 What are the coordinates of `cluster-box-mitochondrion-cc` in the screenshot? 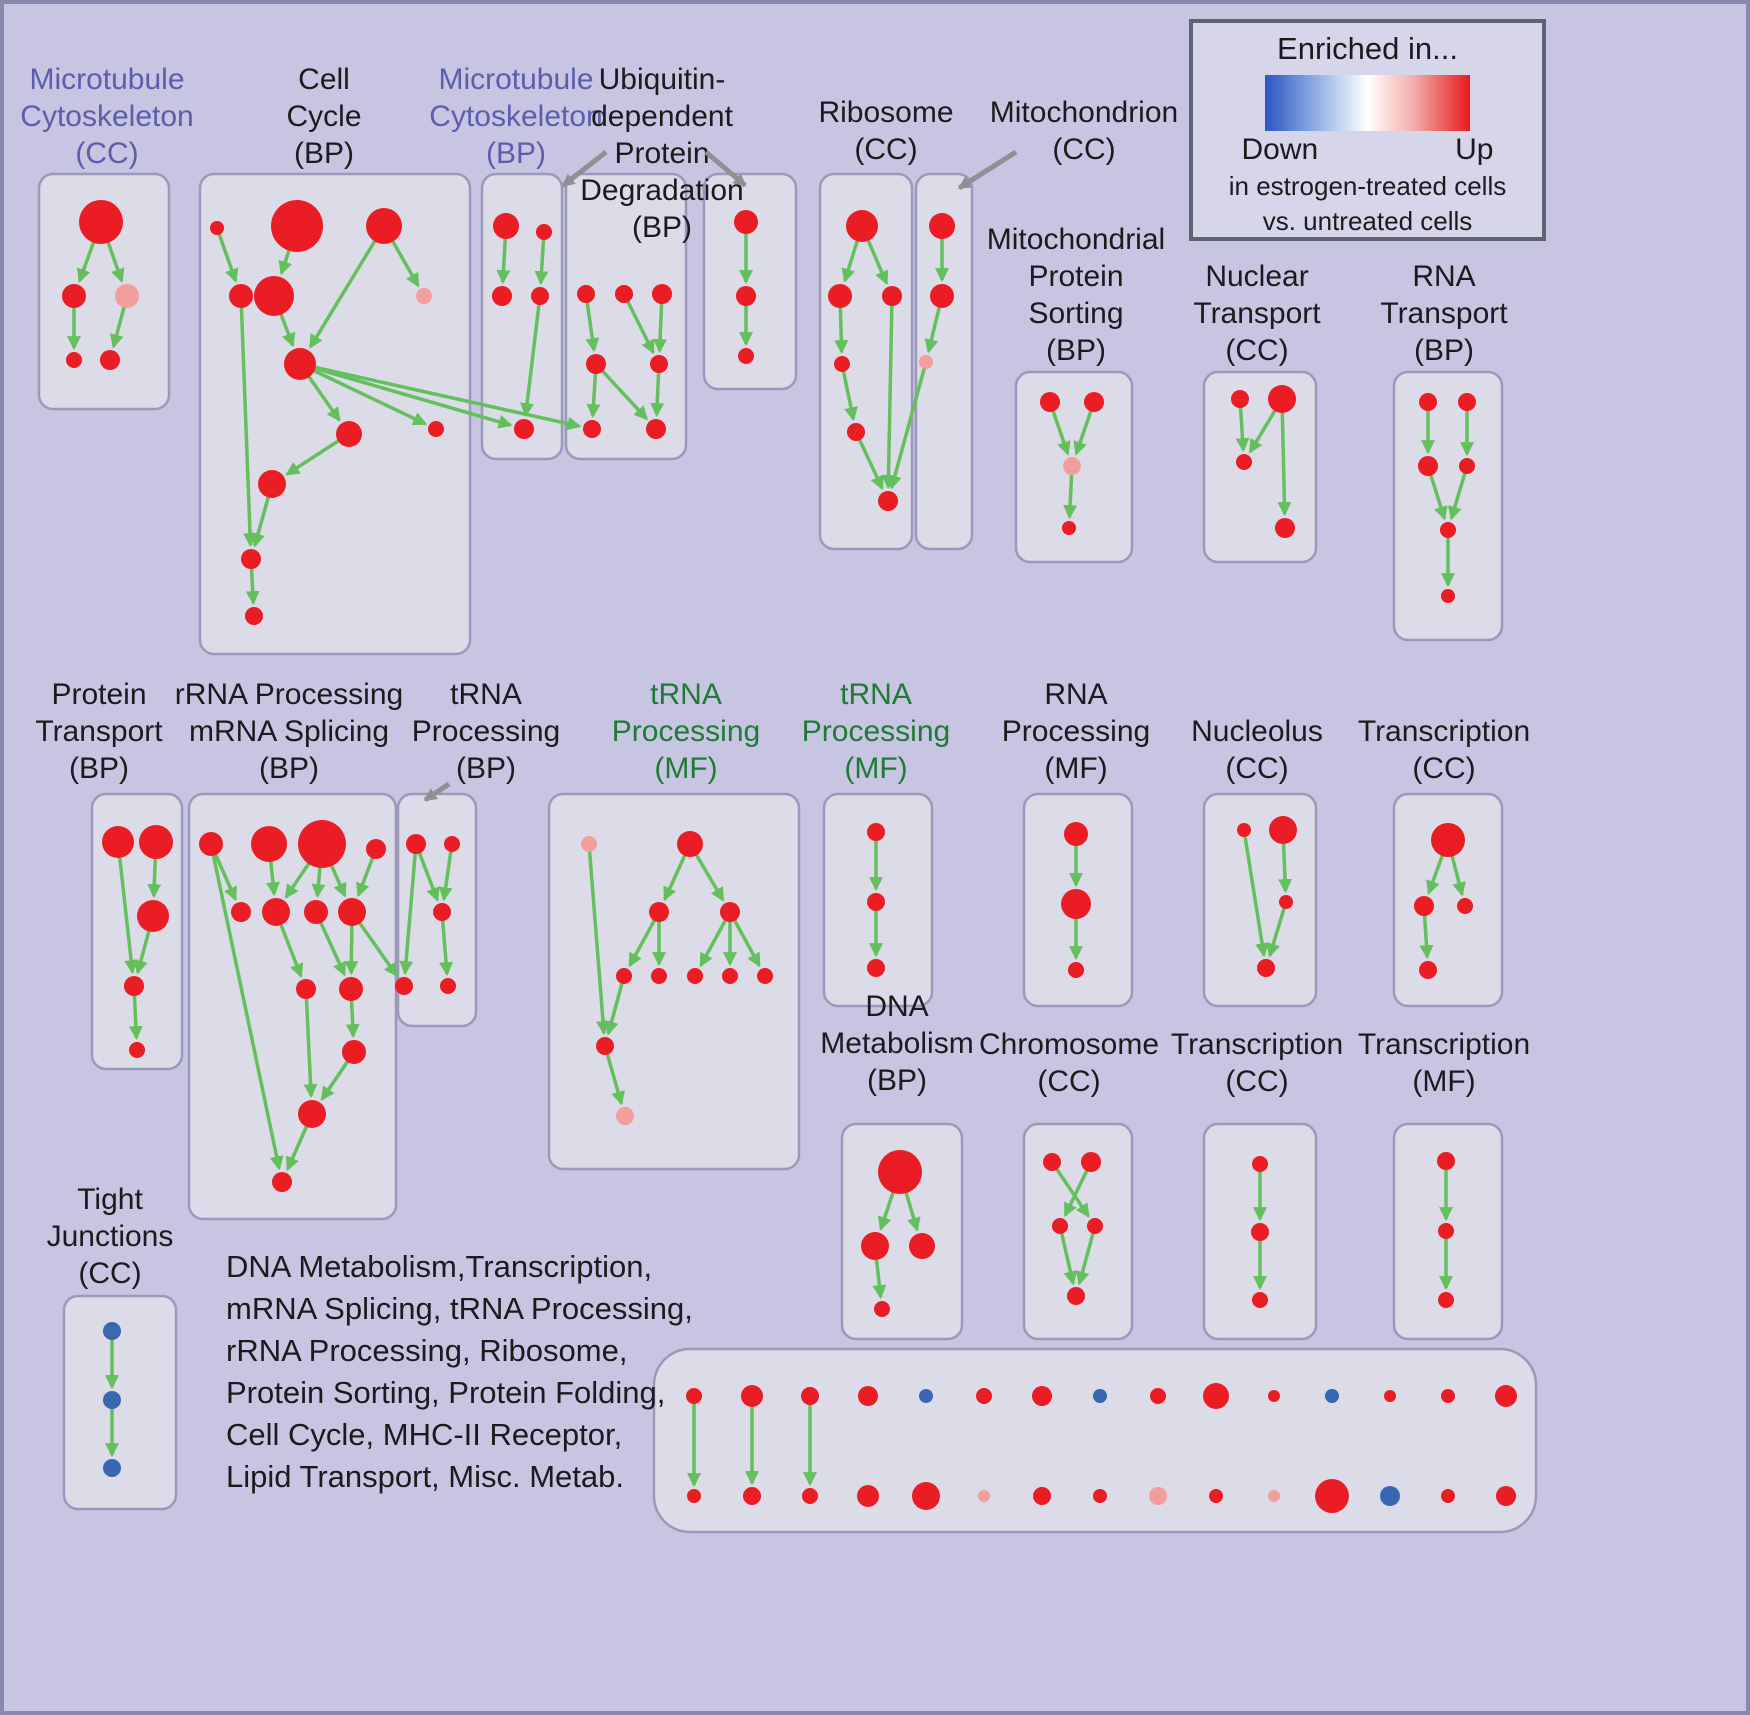 It's located at (944, 361).